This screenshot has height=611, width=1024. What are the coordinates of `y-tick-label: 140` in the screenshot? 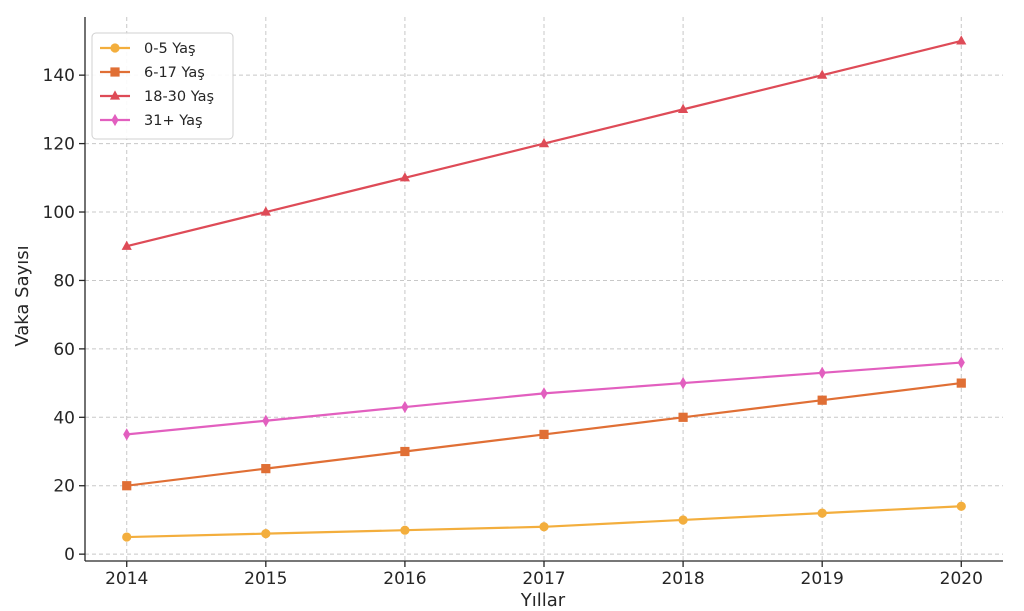 It's located at (59, 76).